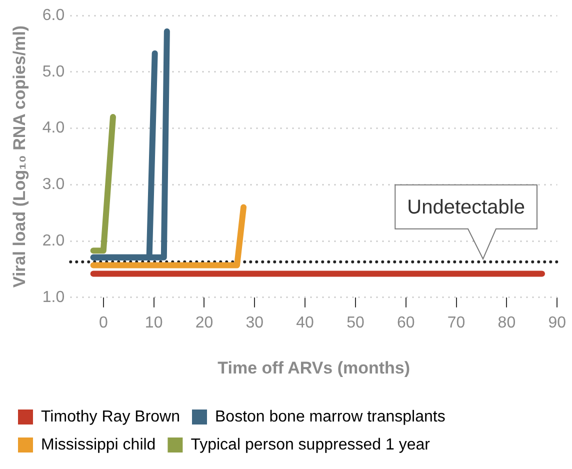 This screenshot has height=469, width=572. I want to click on y-tick-label: 4.0, so click(53, 128).